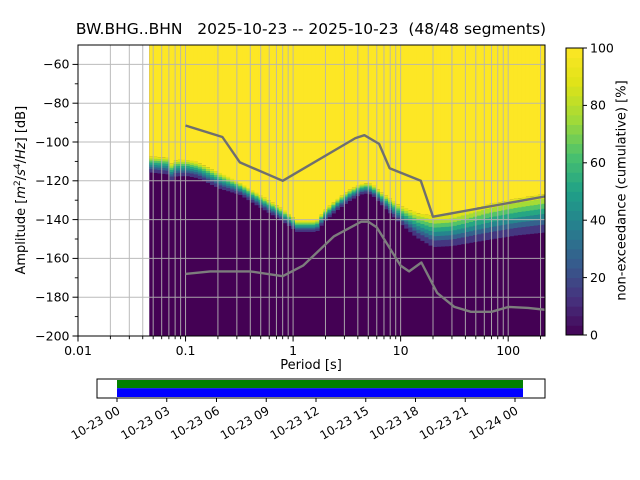  Describe the element at coordinates (56, 103) in the screenshot. I see `svg-text: −80` at that location.